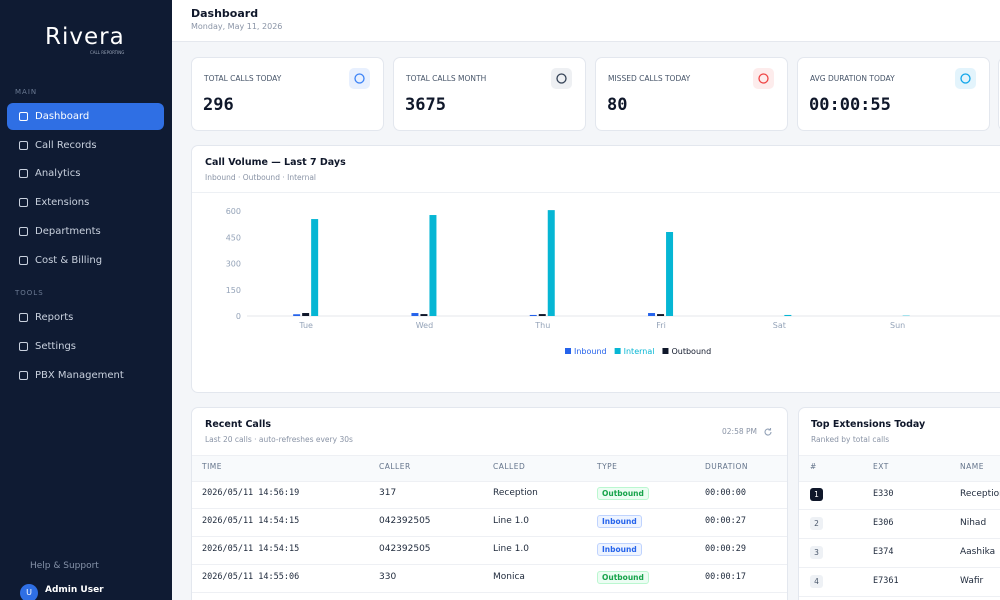  Describe the element at coordinates (590, 351) in the screenshot. I see `legend-label: Inbound` at that location.